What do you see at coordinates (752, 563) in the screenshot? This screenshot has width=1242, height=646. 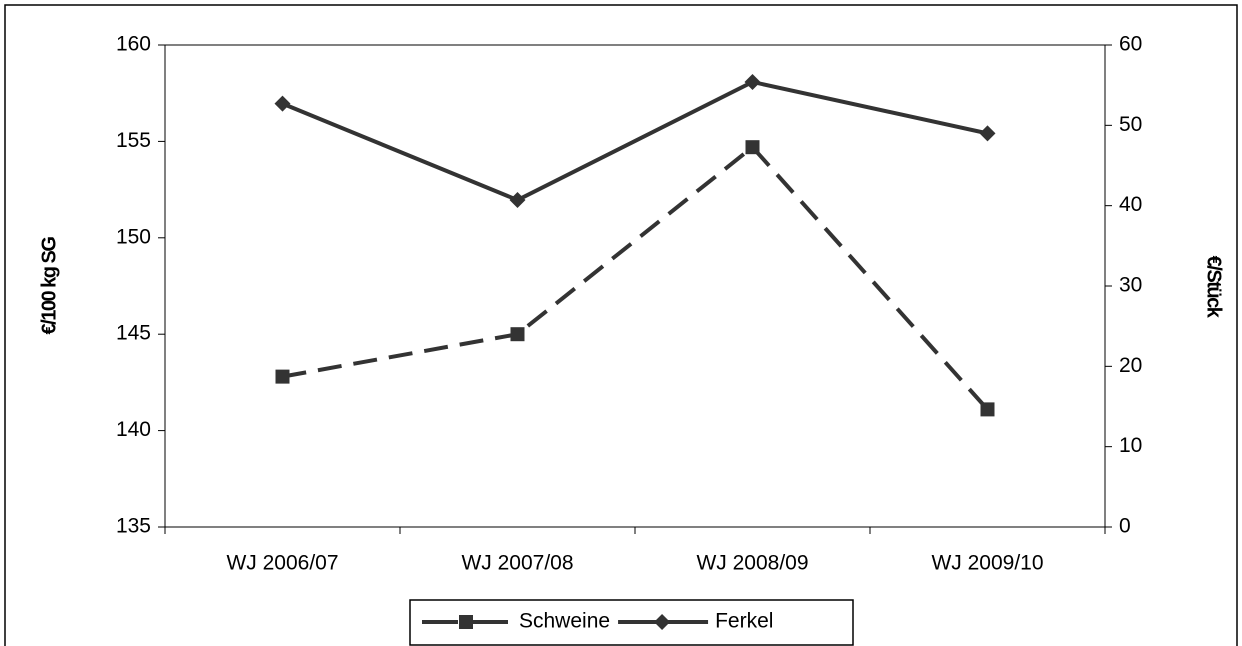 I see `x-tick-label: WJ 2008/09` at bounding box center [752, 563].